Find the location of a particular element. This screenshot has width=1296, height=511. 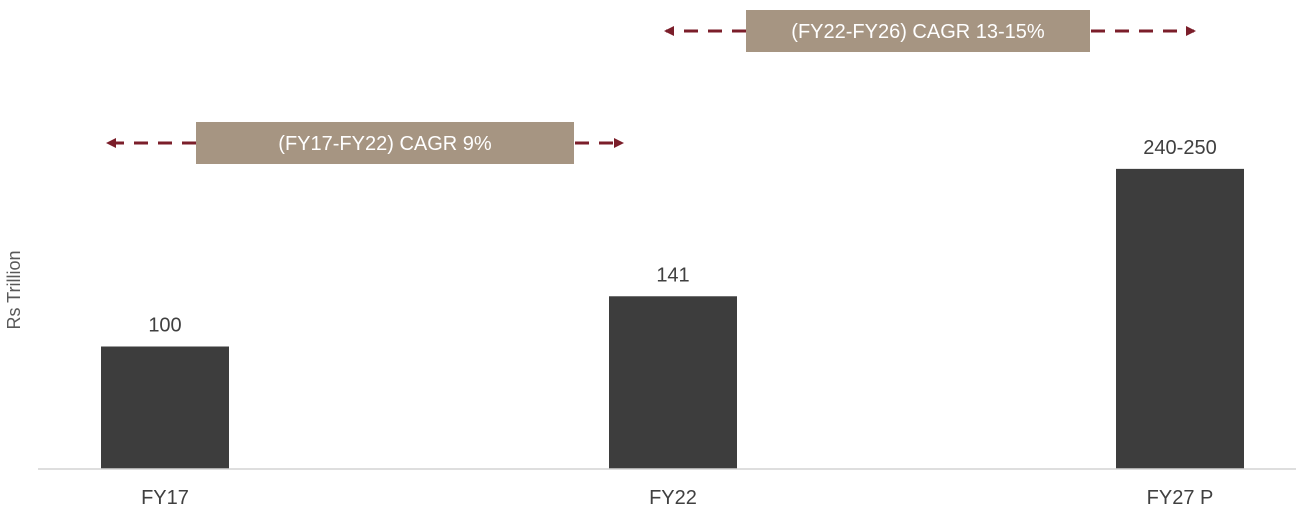

bar-fy27-p is located at coordinates (1180, 318).